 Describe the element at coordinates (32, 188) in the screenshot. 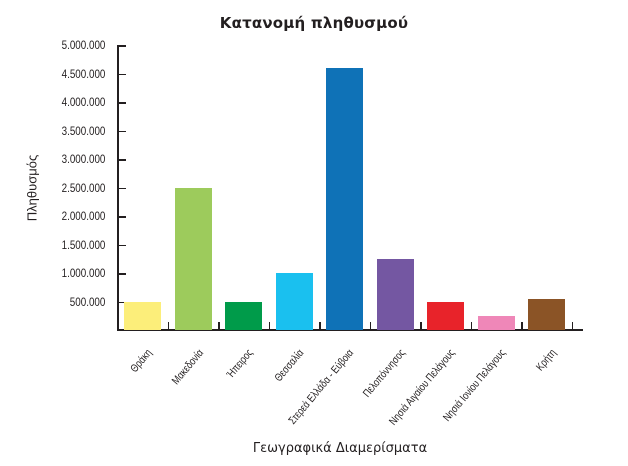

I see `y-axis-label: Πληθυσμός` at that location.